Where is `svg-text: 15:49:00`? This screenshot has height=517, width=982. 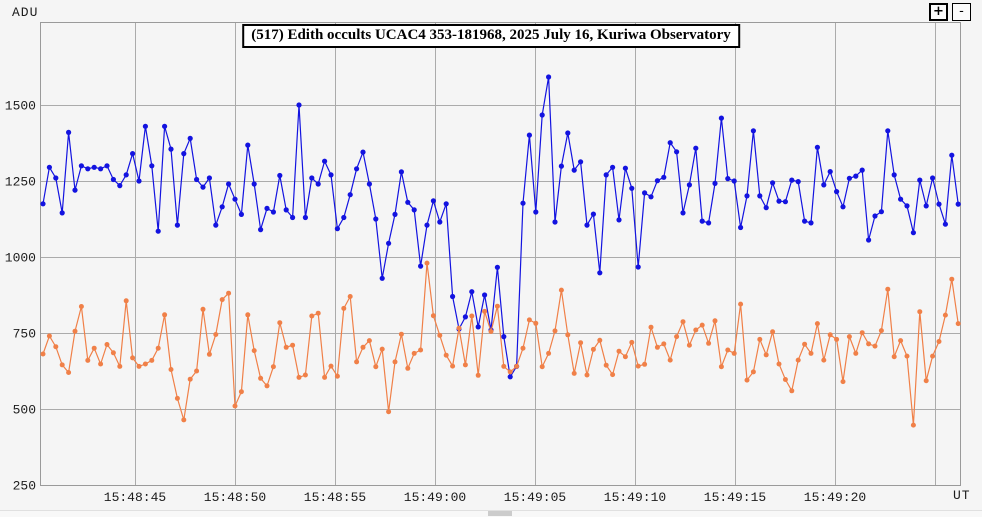 svg-text: 15:49:00 is located at coordinates (435, 497).